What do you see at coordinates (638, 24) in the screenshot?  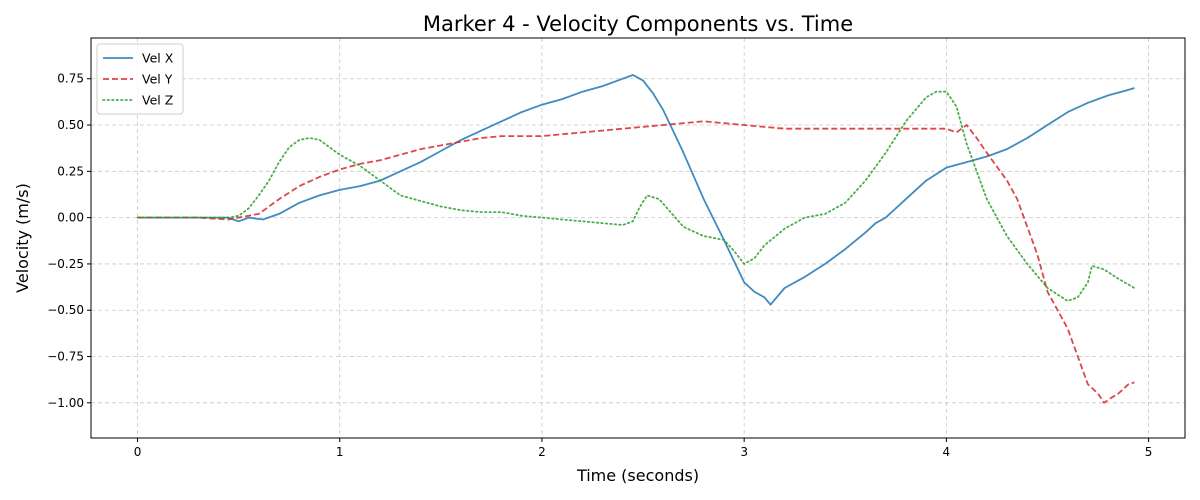 I see `chart-title: Marker 4 - Velocity Components vs. Time` at bounding box center [638, 24].